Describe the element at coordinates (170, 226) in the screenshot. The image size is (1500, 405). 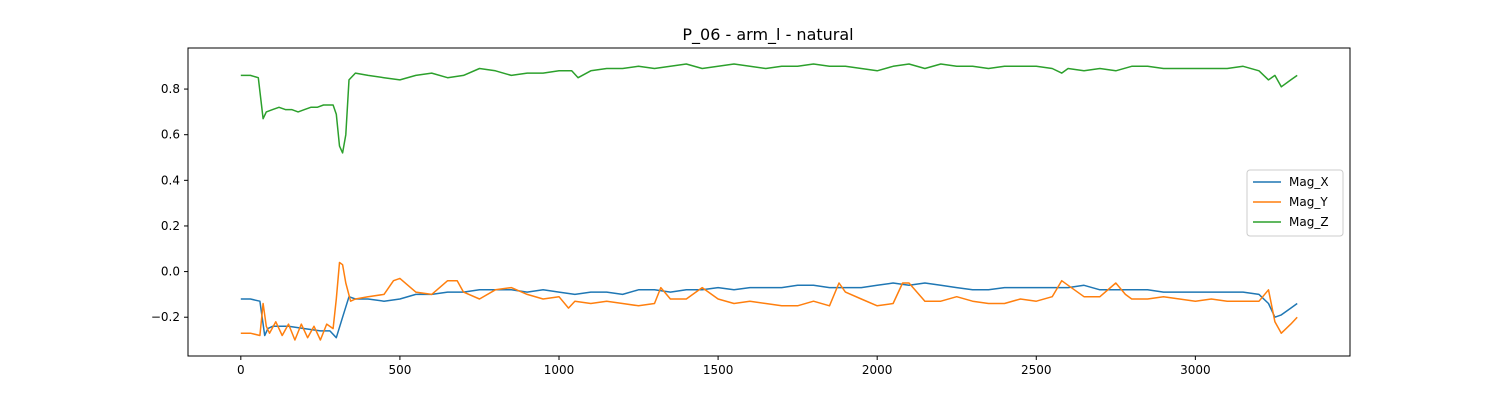
I see `y-tick-label: 0.2` at that location.